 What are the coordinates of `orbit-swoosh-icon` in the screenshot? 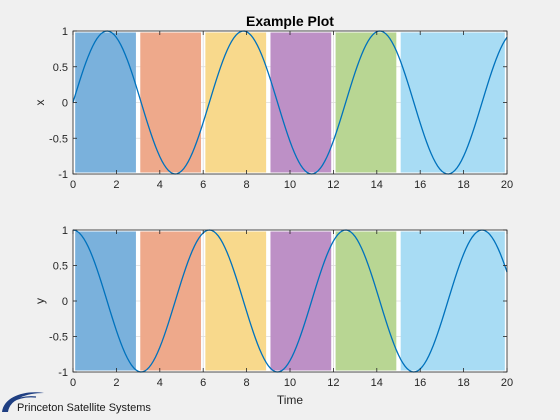 It's located at (23, 402).